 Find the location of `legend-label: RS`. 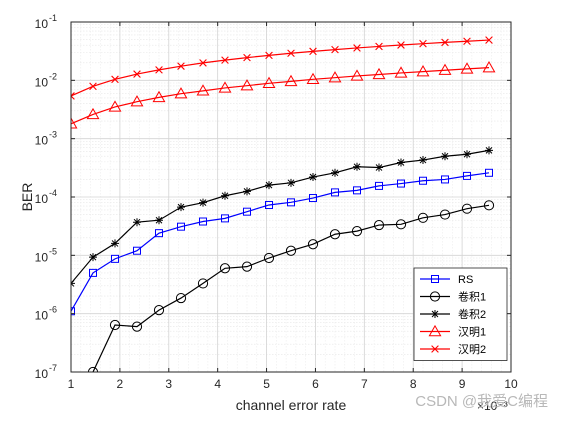

legend-label: RS is located at coordinates (465, 280).